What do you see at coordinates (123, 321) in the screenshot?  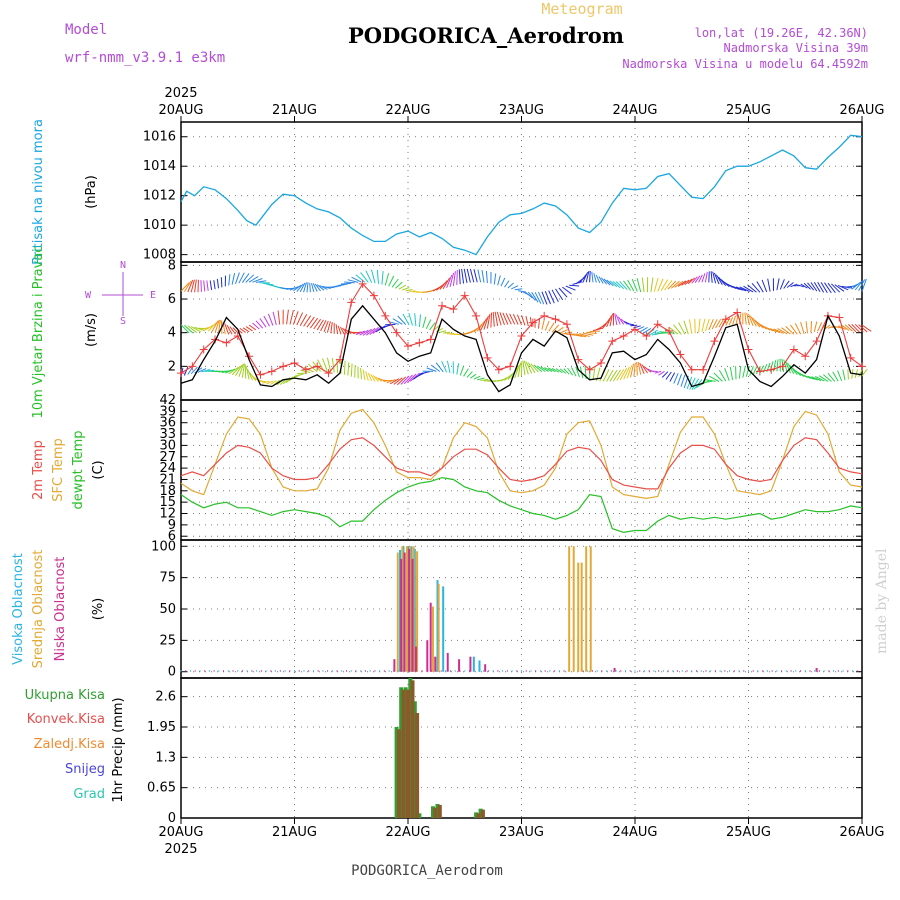 I see `compass-south: S` at bounding box center [123, 321].